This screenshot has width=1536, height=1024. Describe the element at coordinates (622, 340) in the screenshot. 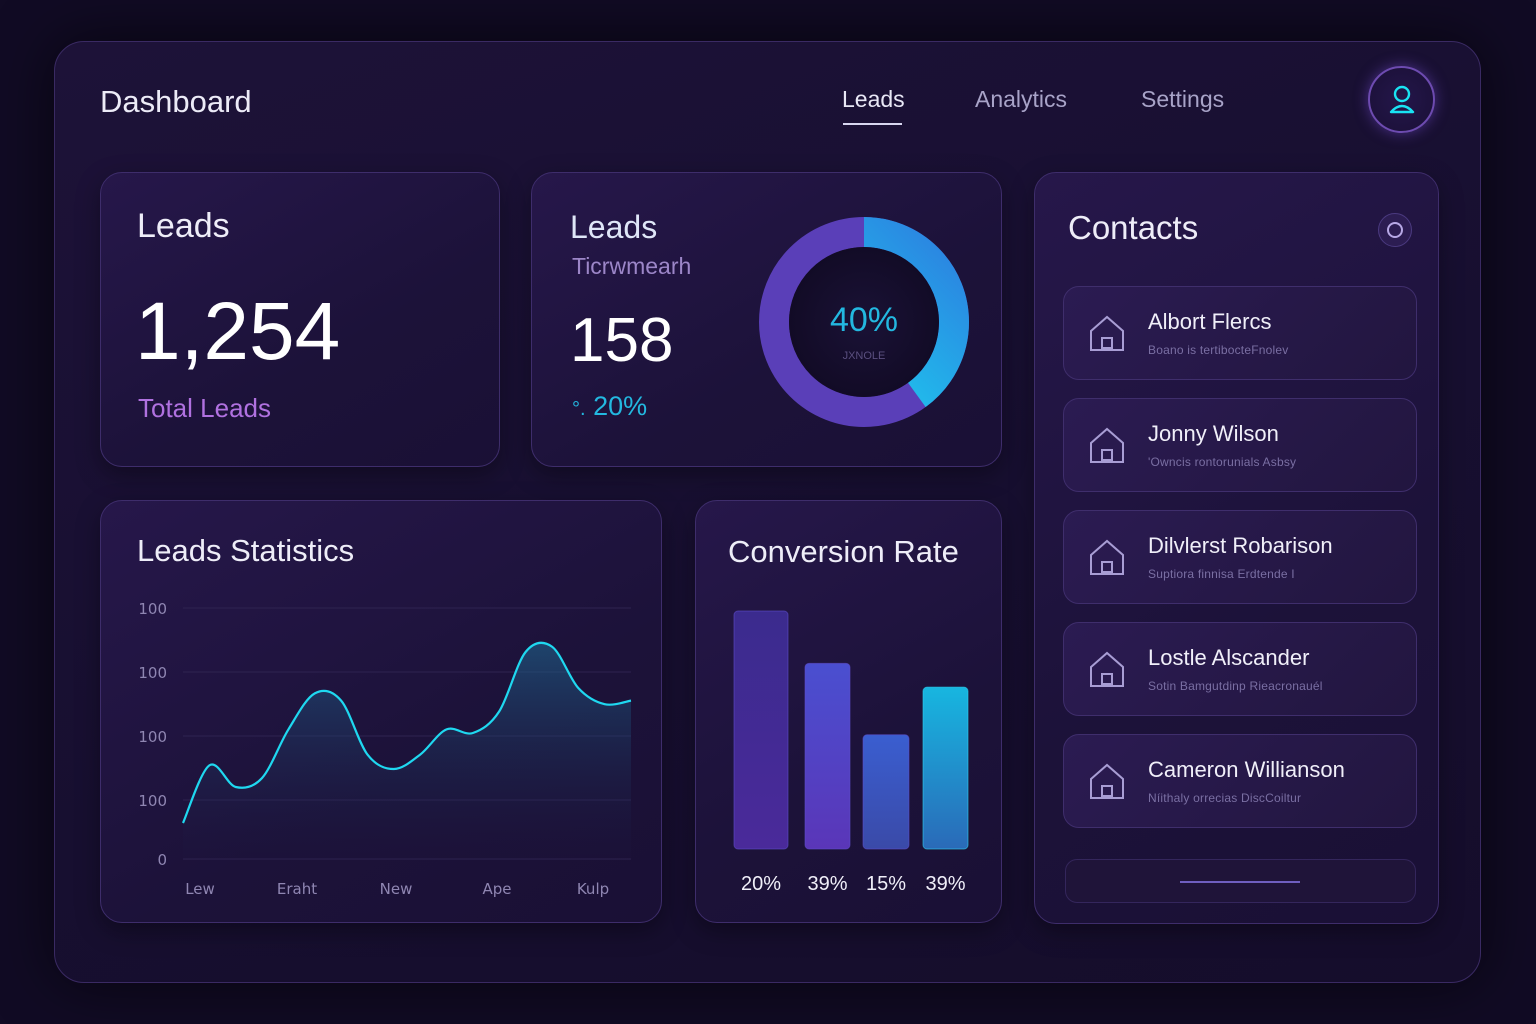

I see `leads-donut-value: 158` at that location.